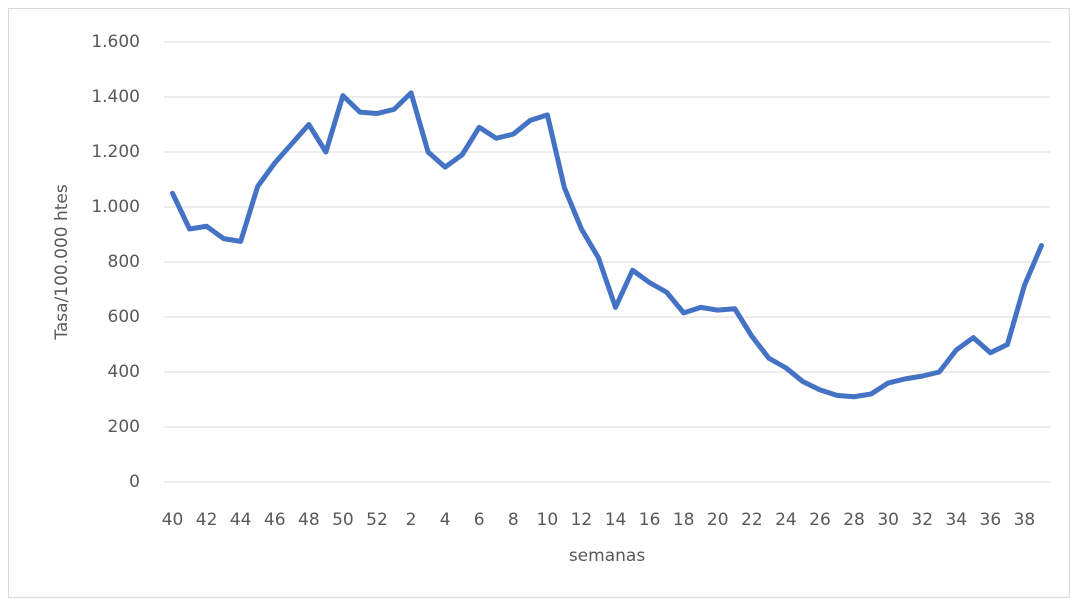 Image resolution: width=1070 pixels, height=598 pixels. Describe the element at coordinates (718, 520) in the screenshot. I see `x-tick-label: 20` at that location.